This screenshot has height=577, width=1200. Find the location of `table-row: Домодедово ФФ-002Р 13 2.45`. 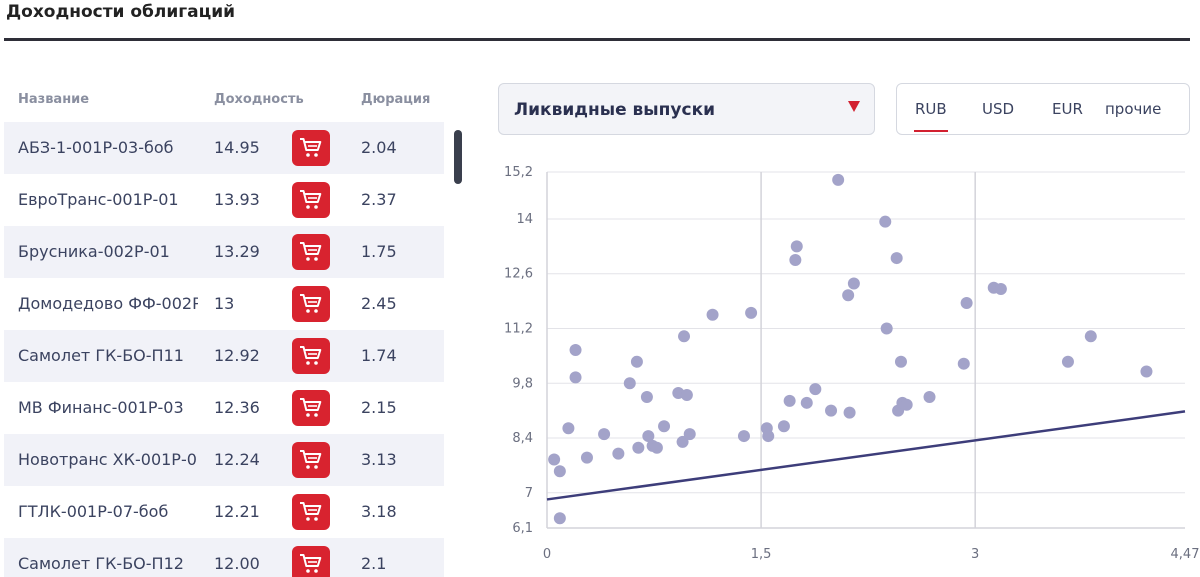

table-row: Домодедово ФФ-002Р 13 2.45 is located at coordinates (224, 304).